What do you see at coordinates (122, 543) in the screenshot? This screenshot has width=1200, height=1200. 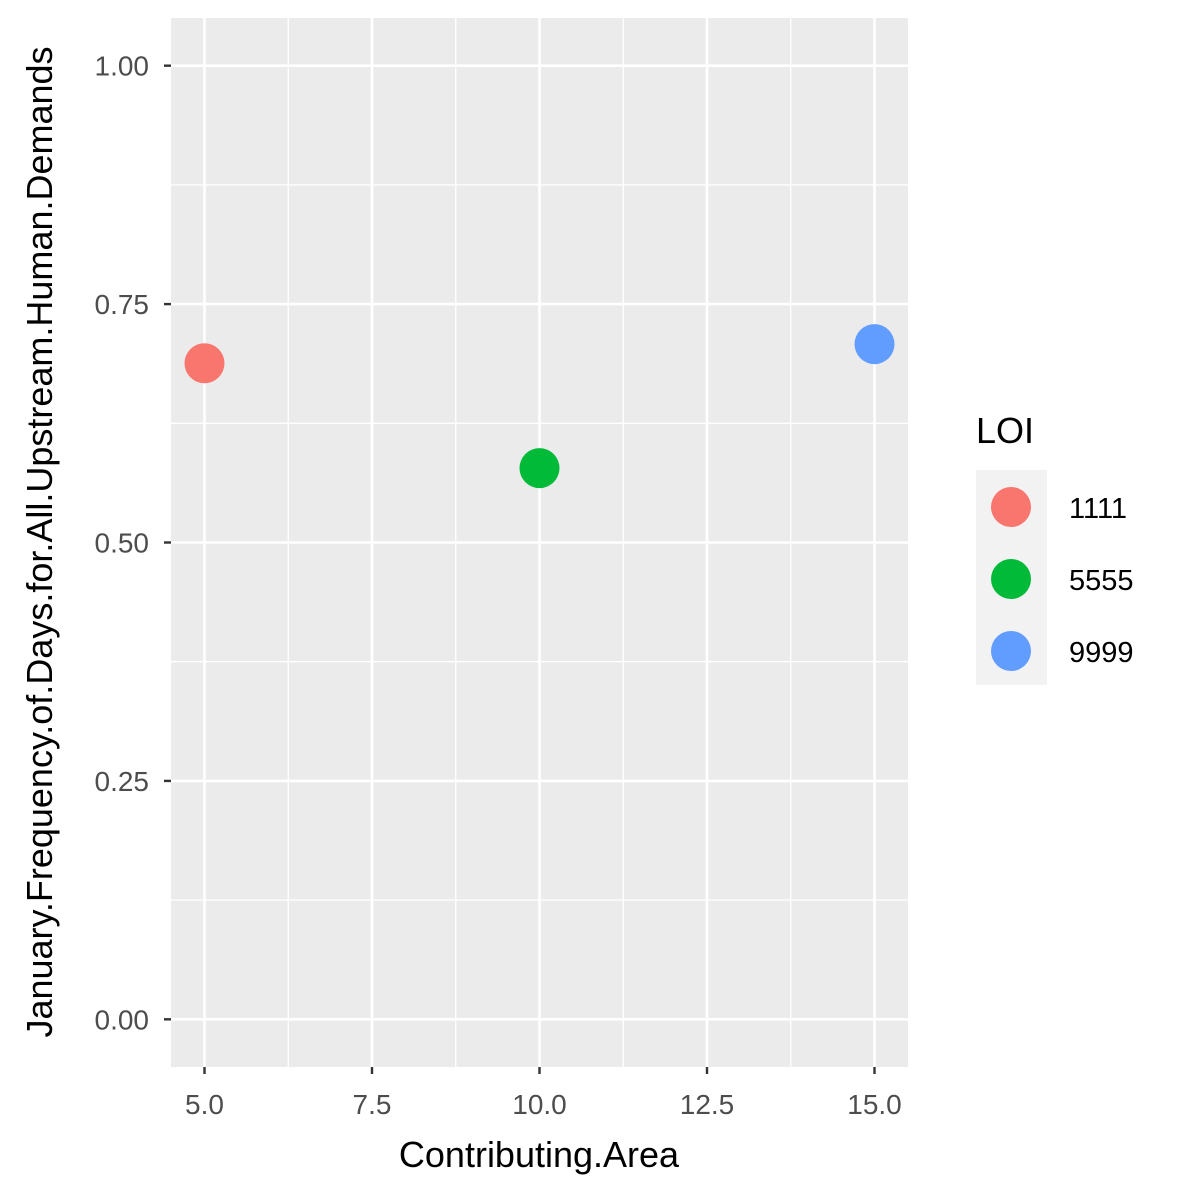 I see `y-tick-label: 0.50` at bounding box center [122, 543].